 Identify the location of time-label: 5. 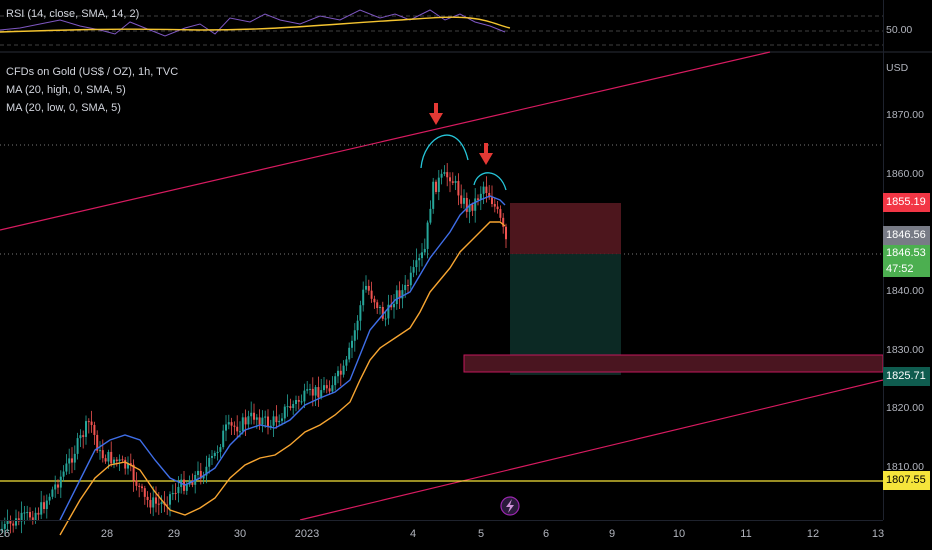
(481, 534).